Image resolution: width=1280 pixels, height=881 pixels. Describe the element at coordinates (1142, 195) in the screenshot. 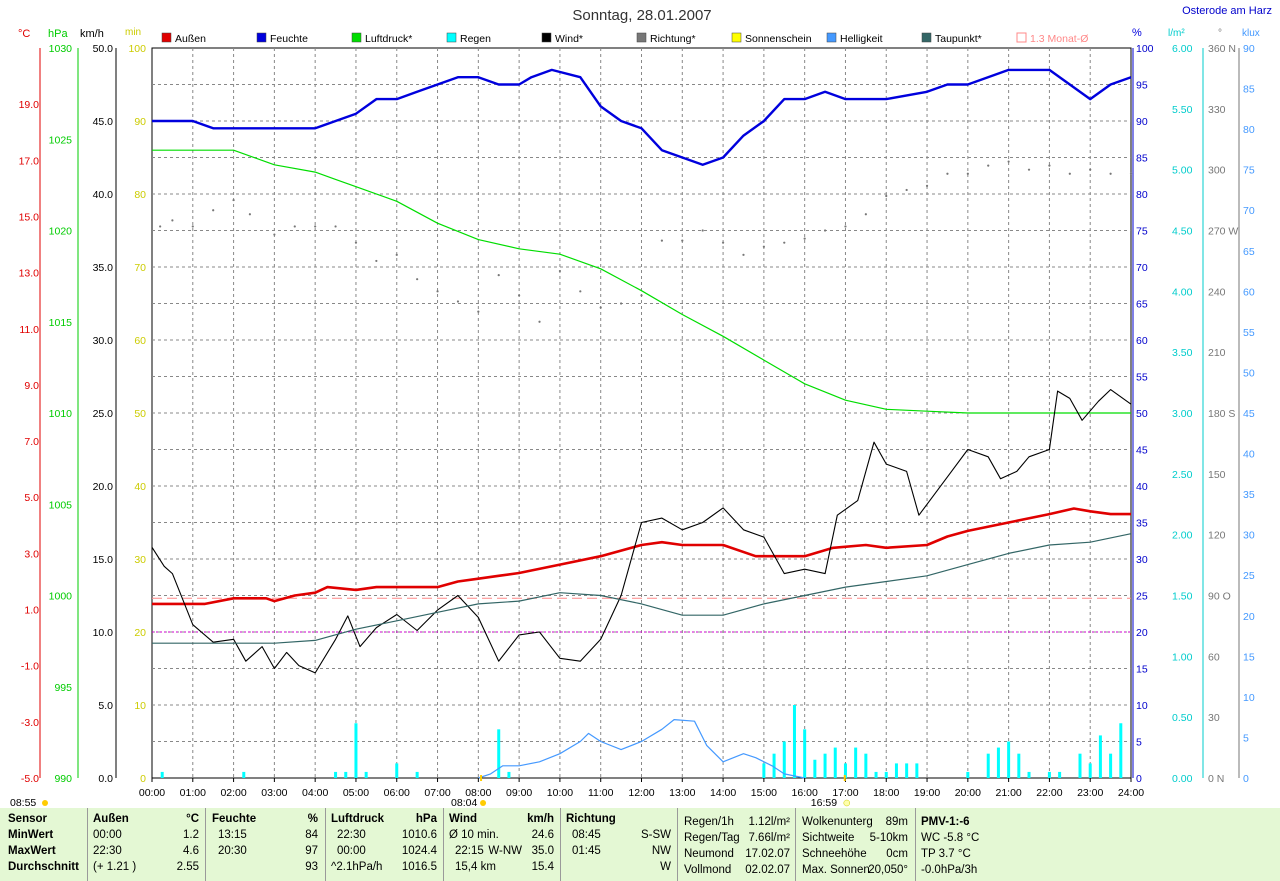

I see `tick-humidity: 80` at that location.